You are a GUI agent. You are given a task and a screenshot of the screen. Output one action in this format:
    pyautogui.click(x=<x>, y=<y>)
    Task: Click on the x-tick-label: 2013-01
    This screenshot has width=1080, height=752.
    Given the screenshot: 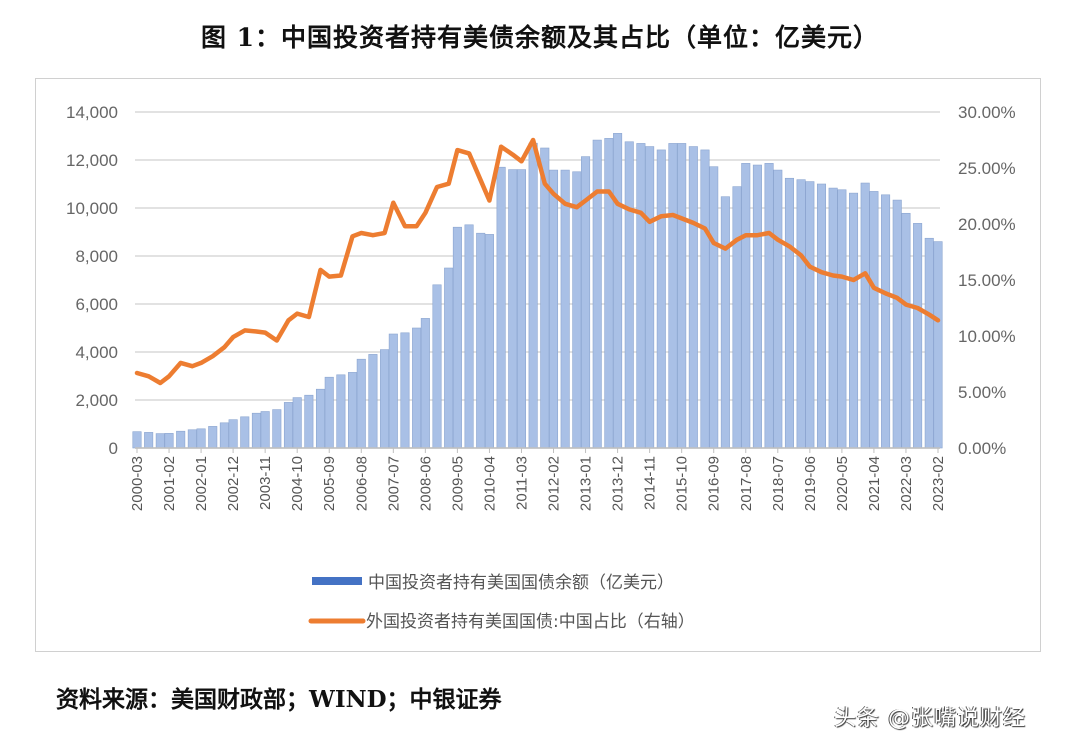 What is the action you would take?
    pyautogui.click(x=586, y=483)
    